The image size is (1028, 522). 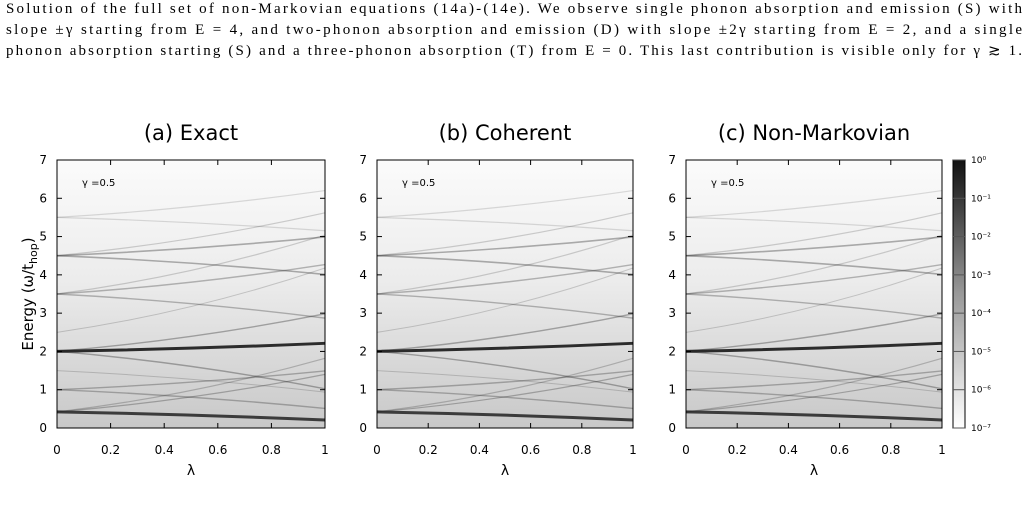 I want to click on y-axis-label-part: ), so click(x=28, y=240).